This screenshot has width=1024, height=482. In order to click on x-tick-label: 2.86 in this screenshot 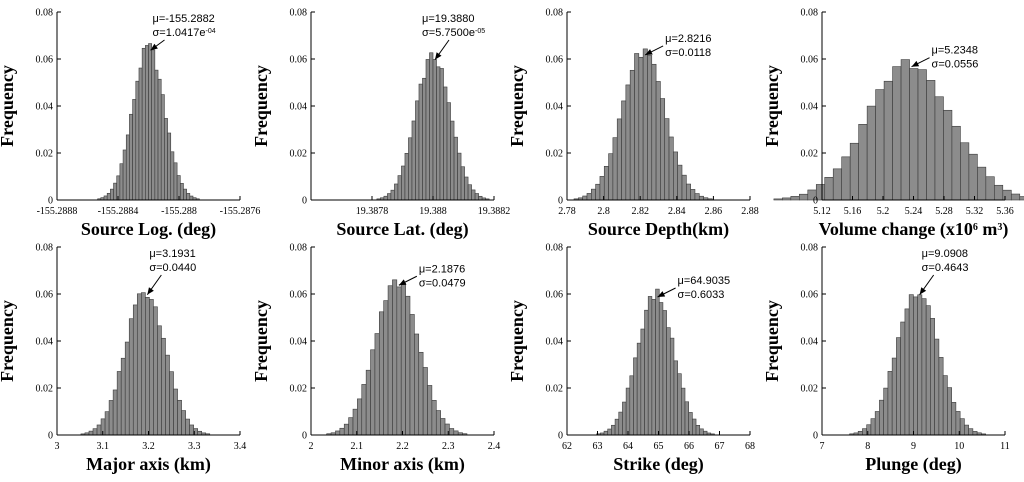, I will do `click(714, 211)`.